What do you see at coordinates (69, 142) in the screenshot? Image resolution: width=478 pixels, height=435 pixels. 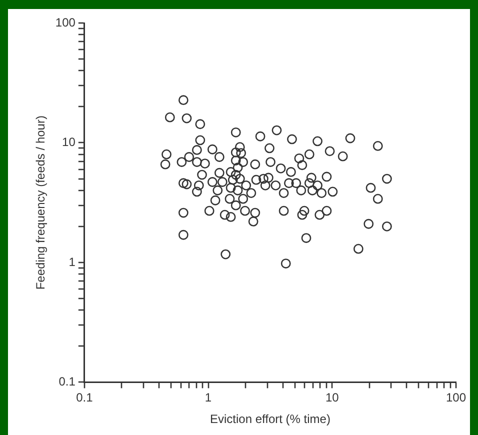 I see `y-tick-label: 10` at bounding box center [69, 142].